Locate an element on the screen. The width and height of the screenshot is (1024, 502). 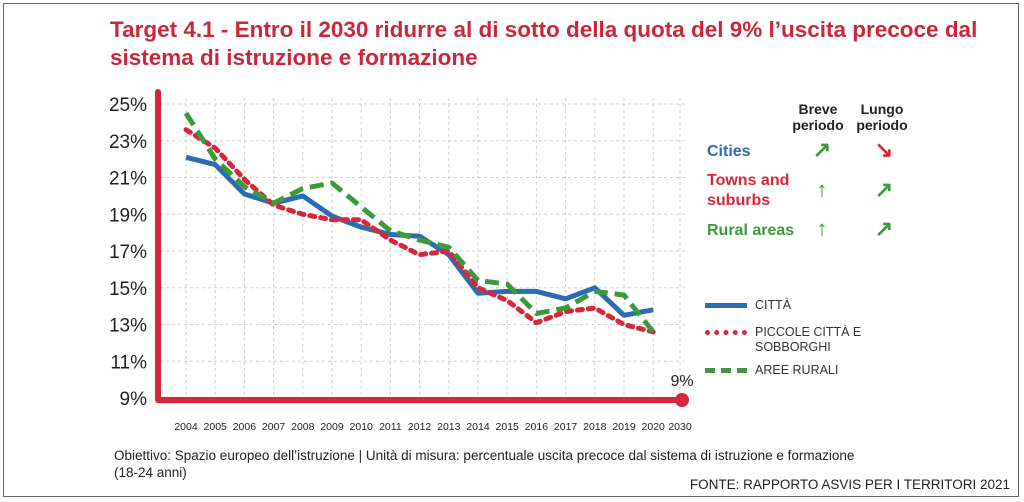
y-tick-label: 19% is located at coordinates (128, 215).